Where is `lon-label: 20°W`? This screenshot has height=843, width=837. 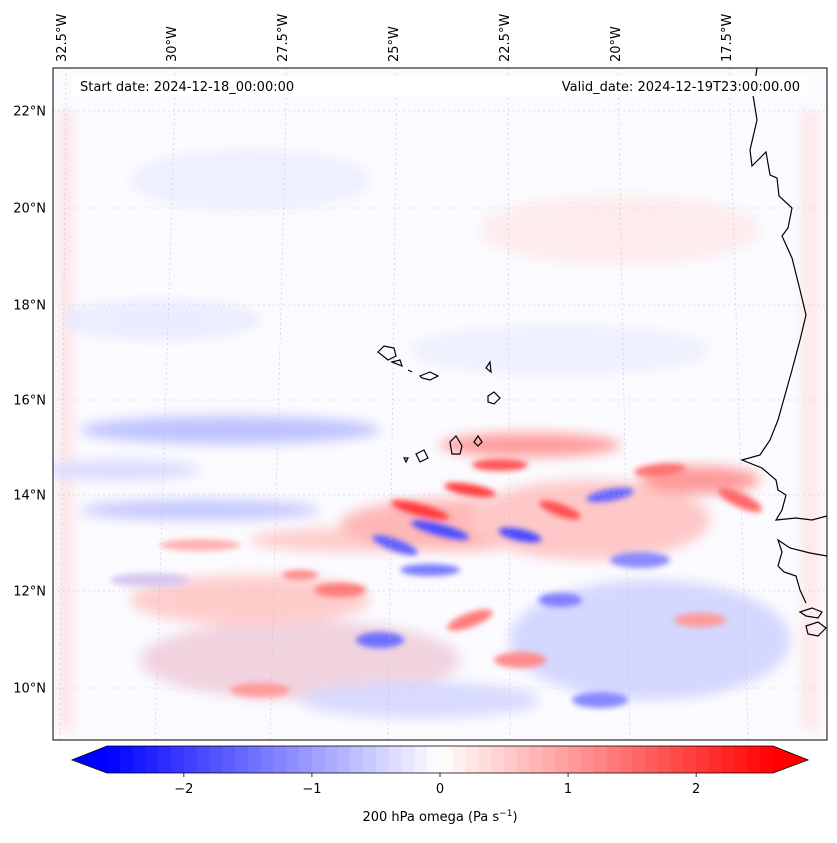
lon-label: 20°W is located at coordinates (616, 44).